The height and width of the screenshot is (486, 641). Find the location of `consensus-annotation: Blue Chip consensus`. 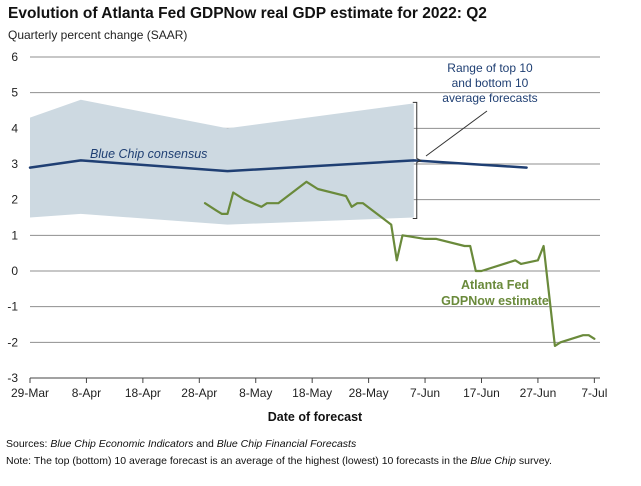

consensus-annotation: Blue Chip consensus is located at coordinates (148, 154).